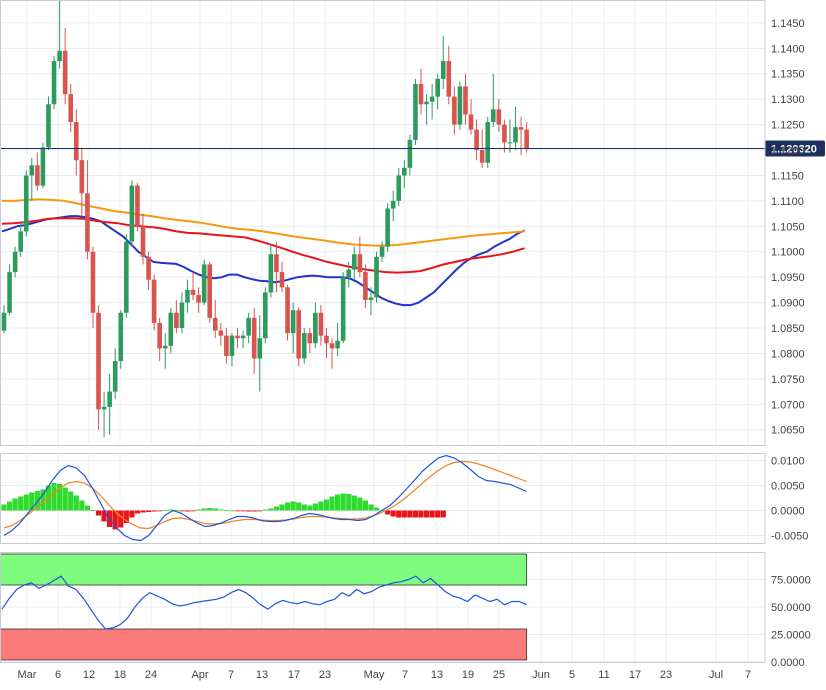  Describe the element at coordinates (262, 675) in the screenshot. I see `x-tick-label: 13` at that location.